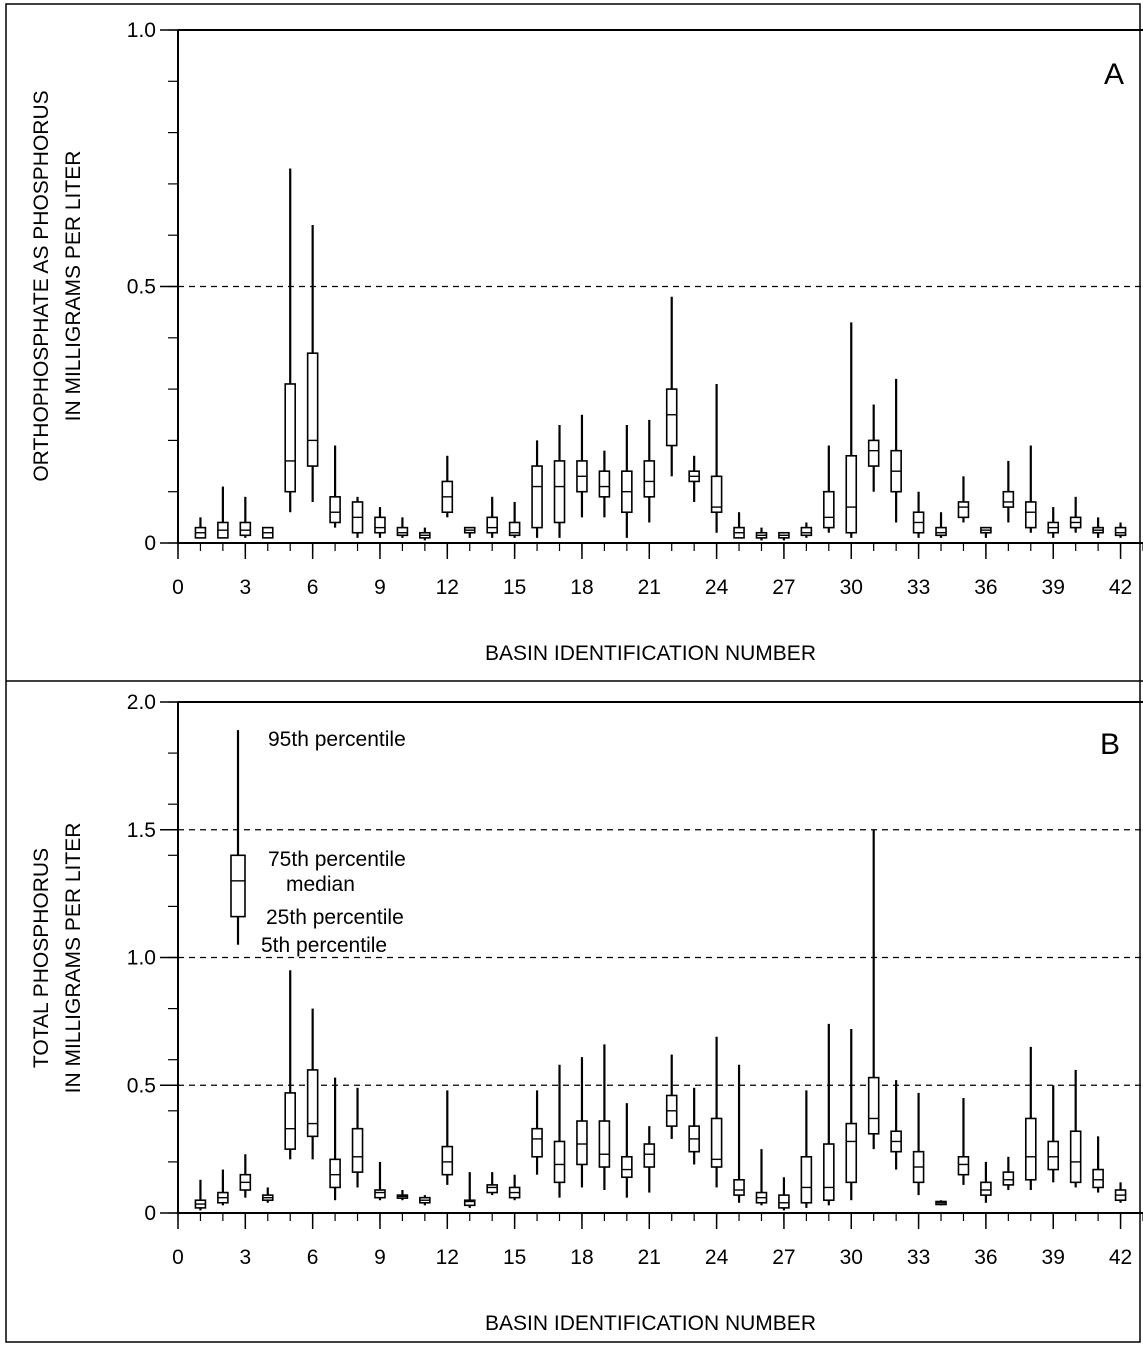  I want to click on x-tick-label: 27, so click(783, 1257).